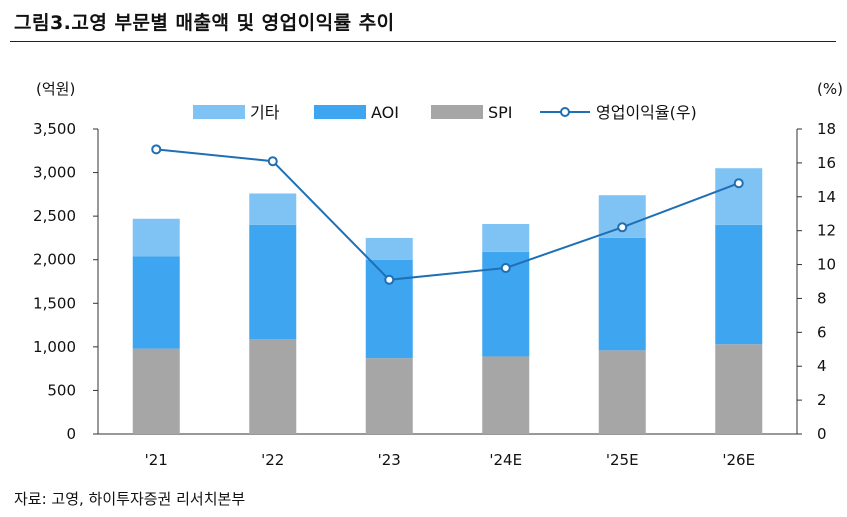 The width and height of the screenshot is (847, 517). I want to click on bar--1, so click(273, 209).